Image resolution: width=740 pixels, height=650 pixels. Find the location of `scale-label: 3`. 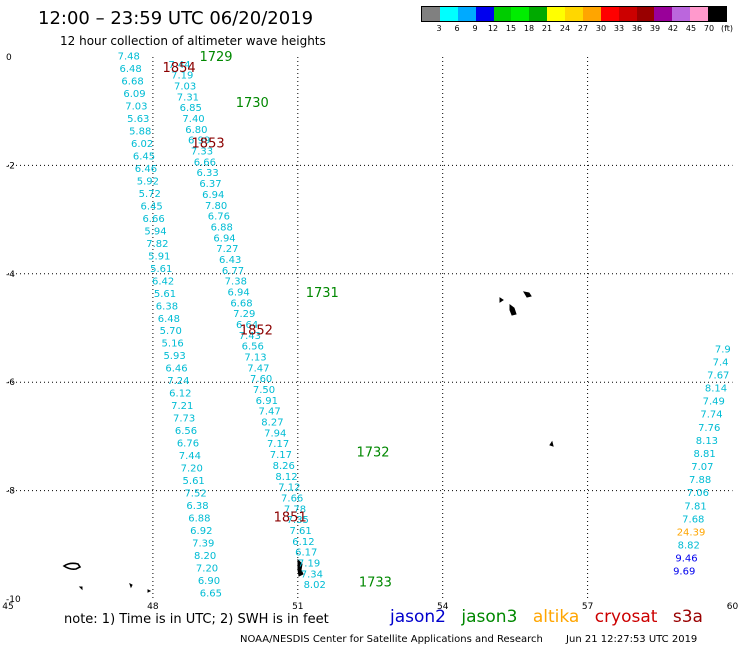

scale-label: 3 is located at coordinates (439, 28).